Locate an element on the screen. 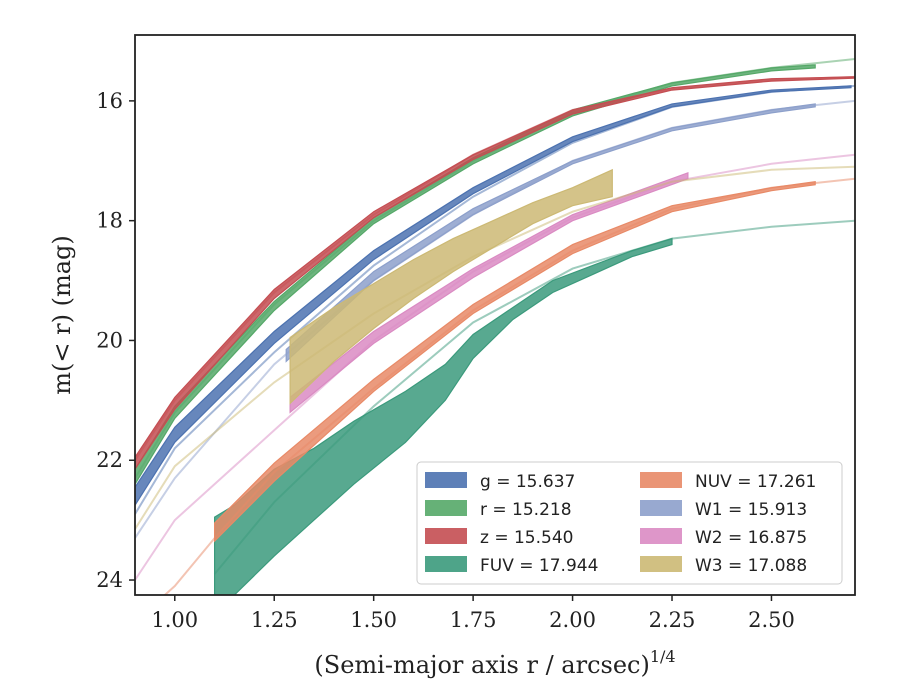  legend-label-g: g = 15.637 is located at coordinates (527, 482).